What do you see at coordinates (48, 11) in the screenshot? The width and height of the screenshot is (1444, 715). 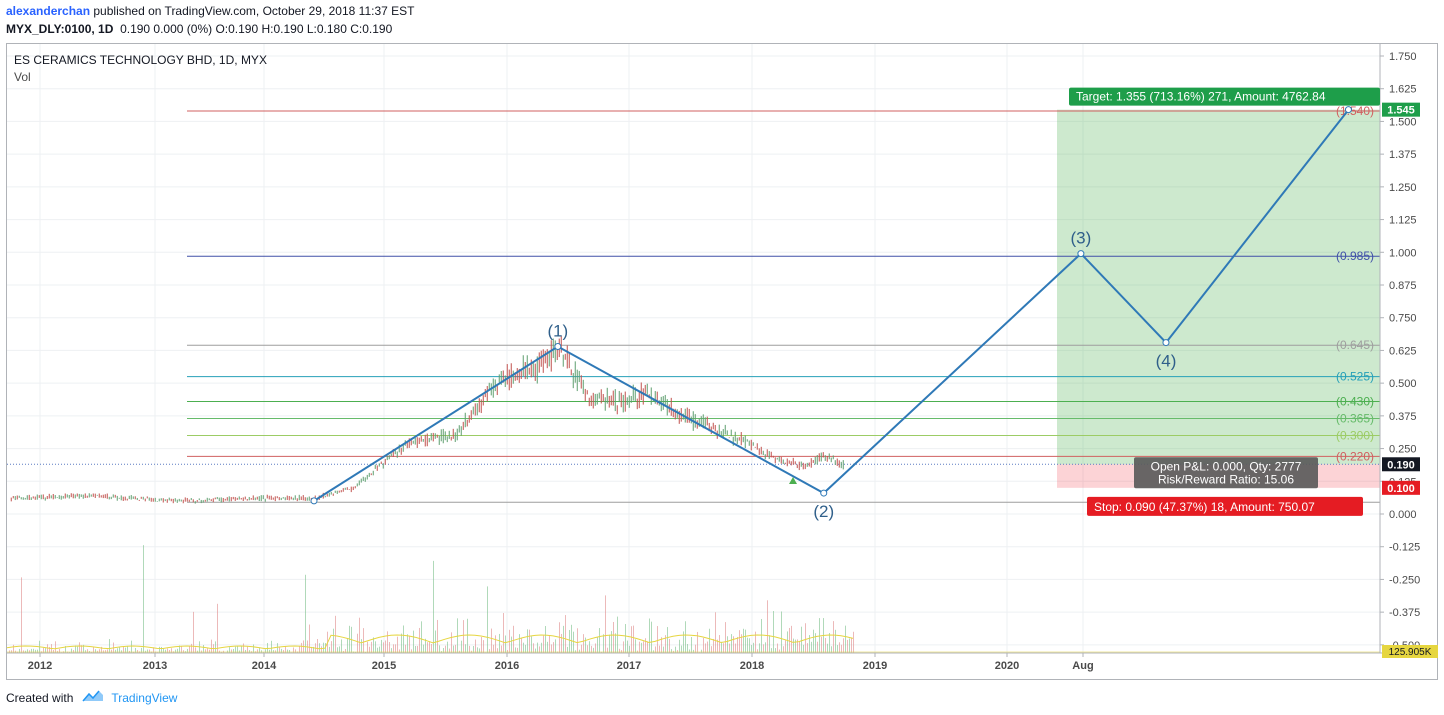 I see `author-link: alexanderchan` at bounding box center [48, 11].